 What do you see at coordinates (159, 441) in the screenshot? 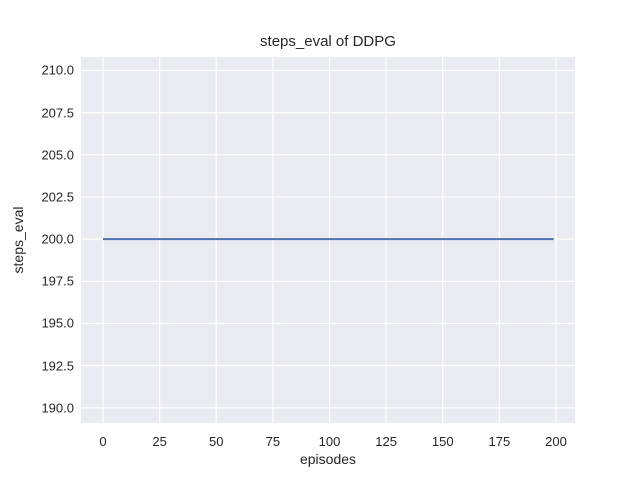
I see `x-tick-label: 25` at bounding box center [159, 441].